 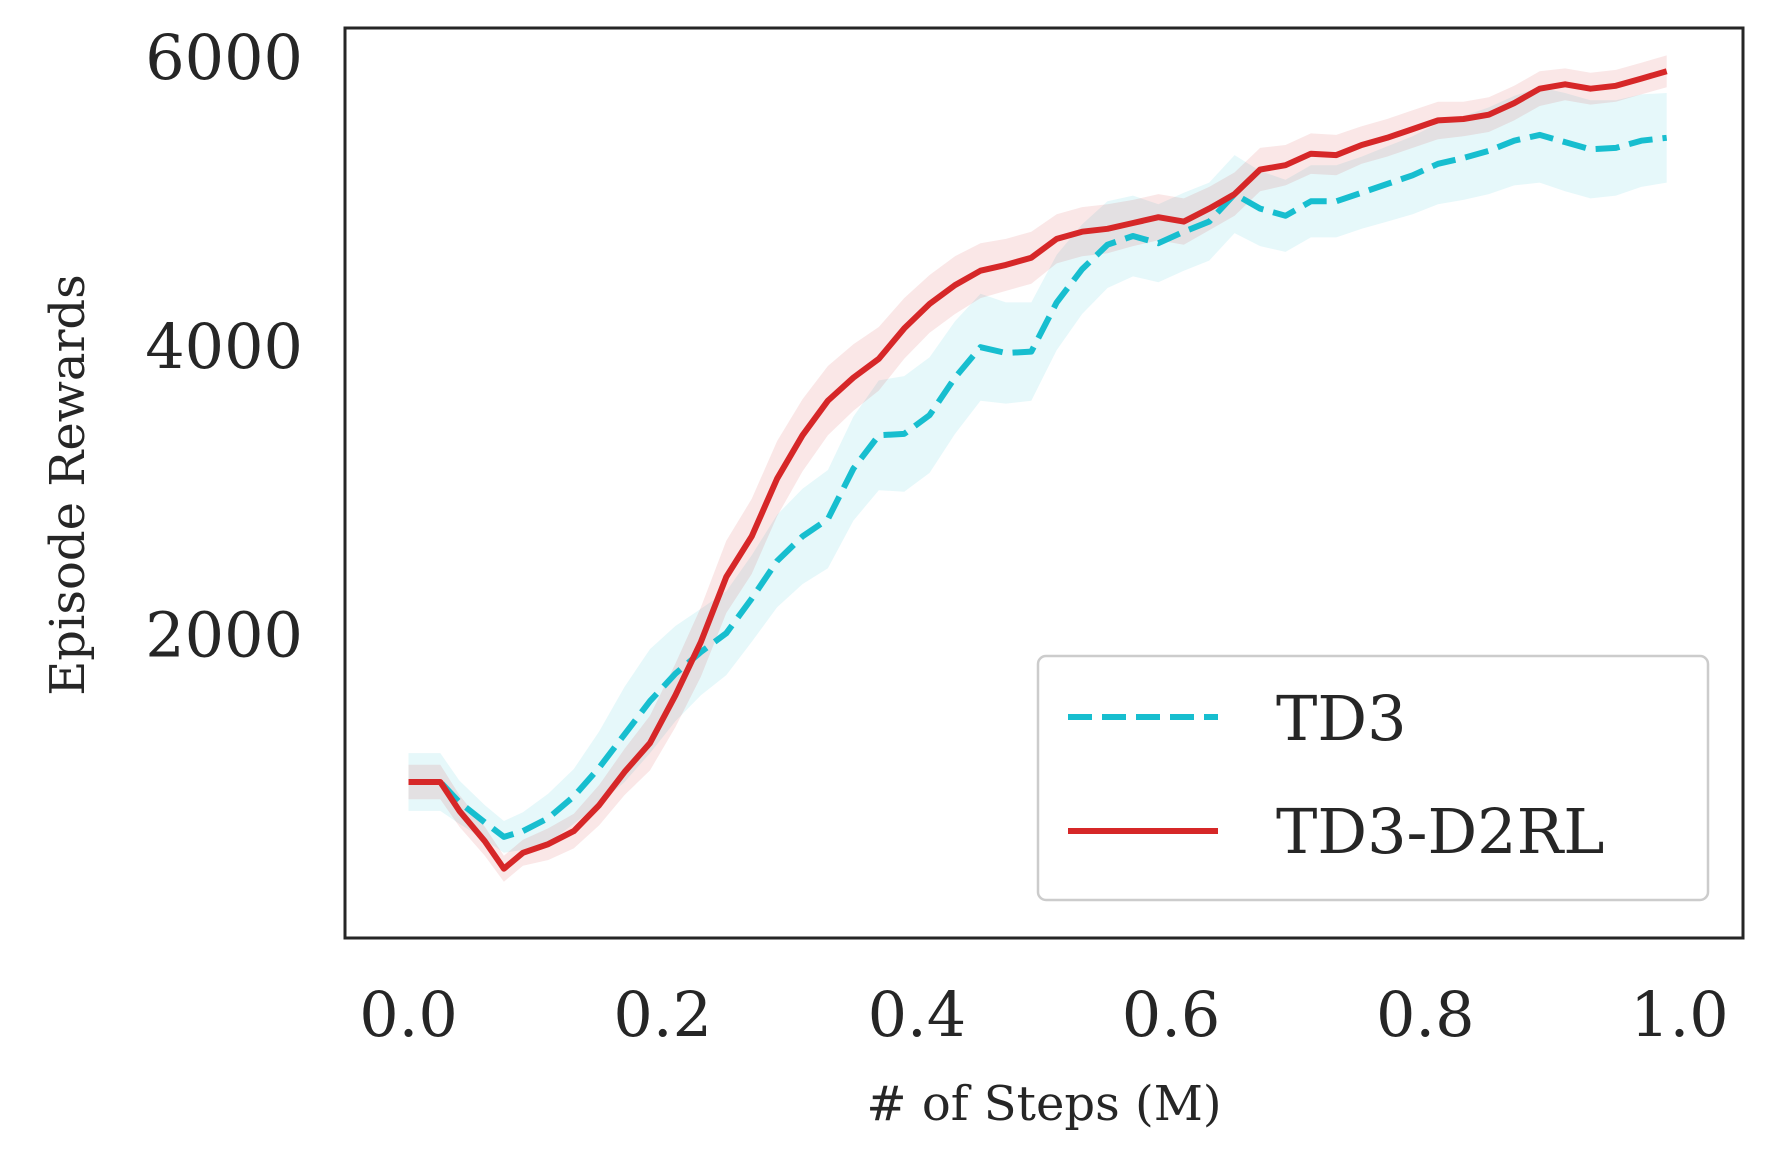 What do you see at coordinates (224, 57) in the screenshot?
I see `y-tick-label: 6000` at bounding box center [224, 57].